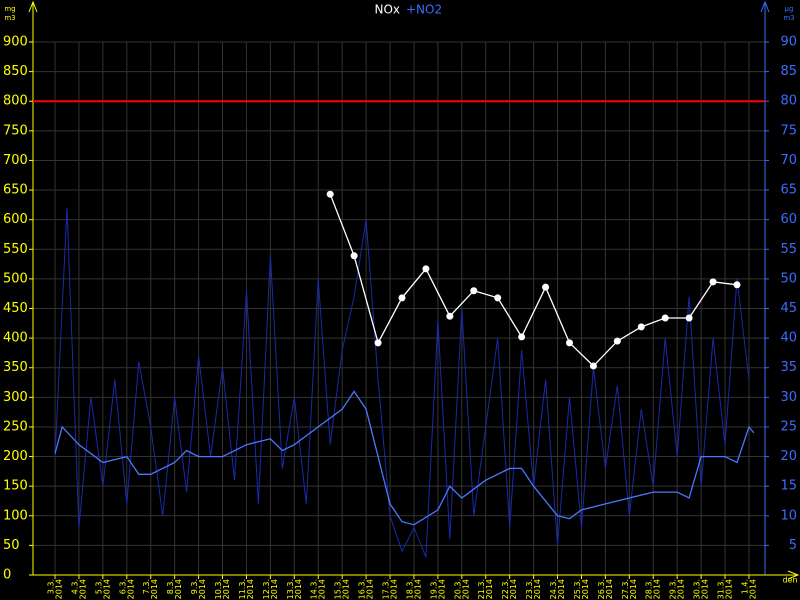  I want to click on y-tick-label: 400, so click(15, 338).